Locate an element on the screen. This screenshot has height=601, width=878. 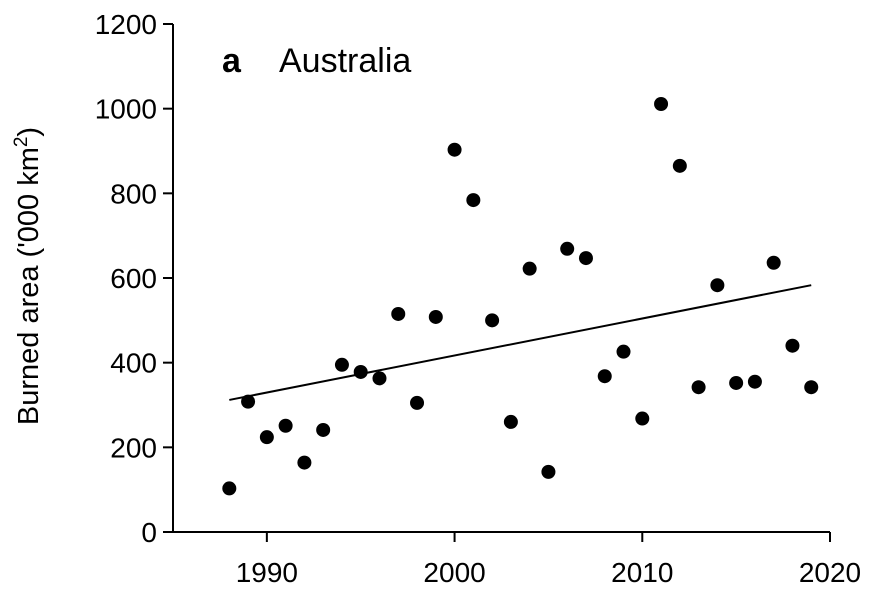
y-axis-title-close: ) is located at coordinates (29, 132).